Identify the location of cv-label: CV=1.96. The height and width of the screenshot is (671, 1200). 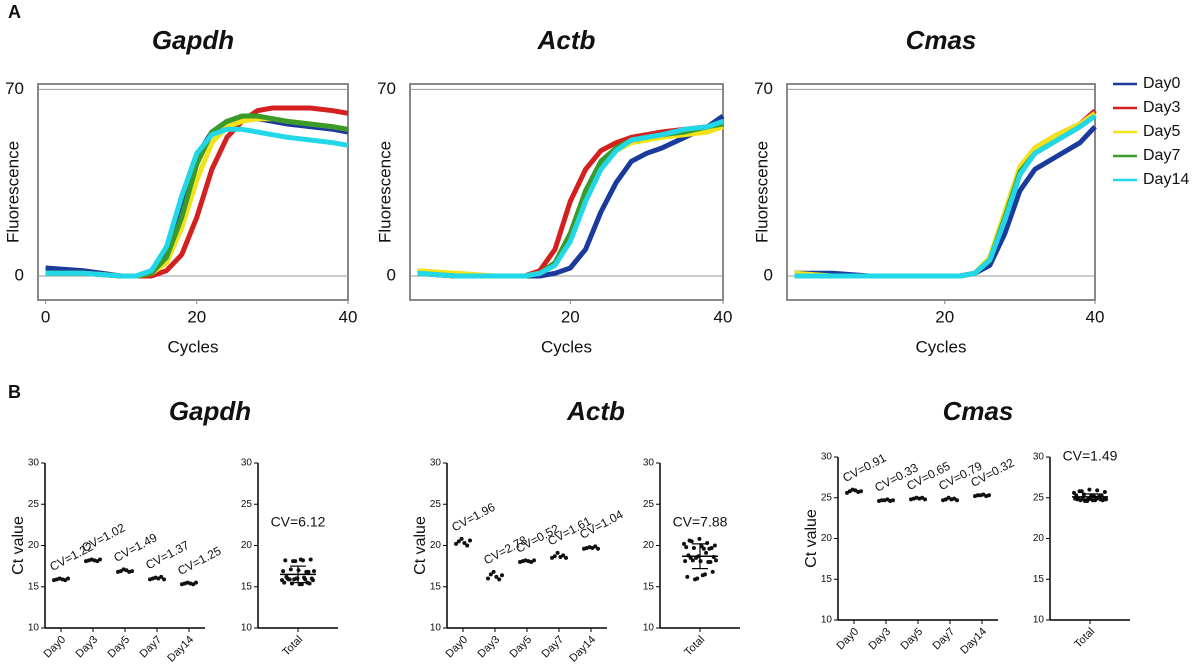
(473, 517).